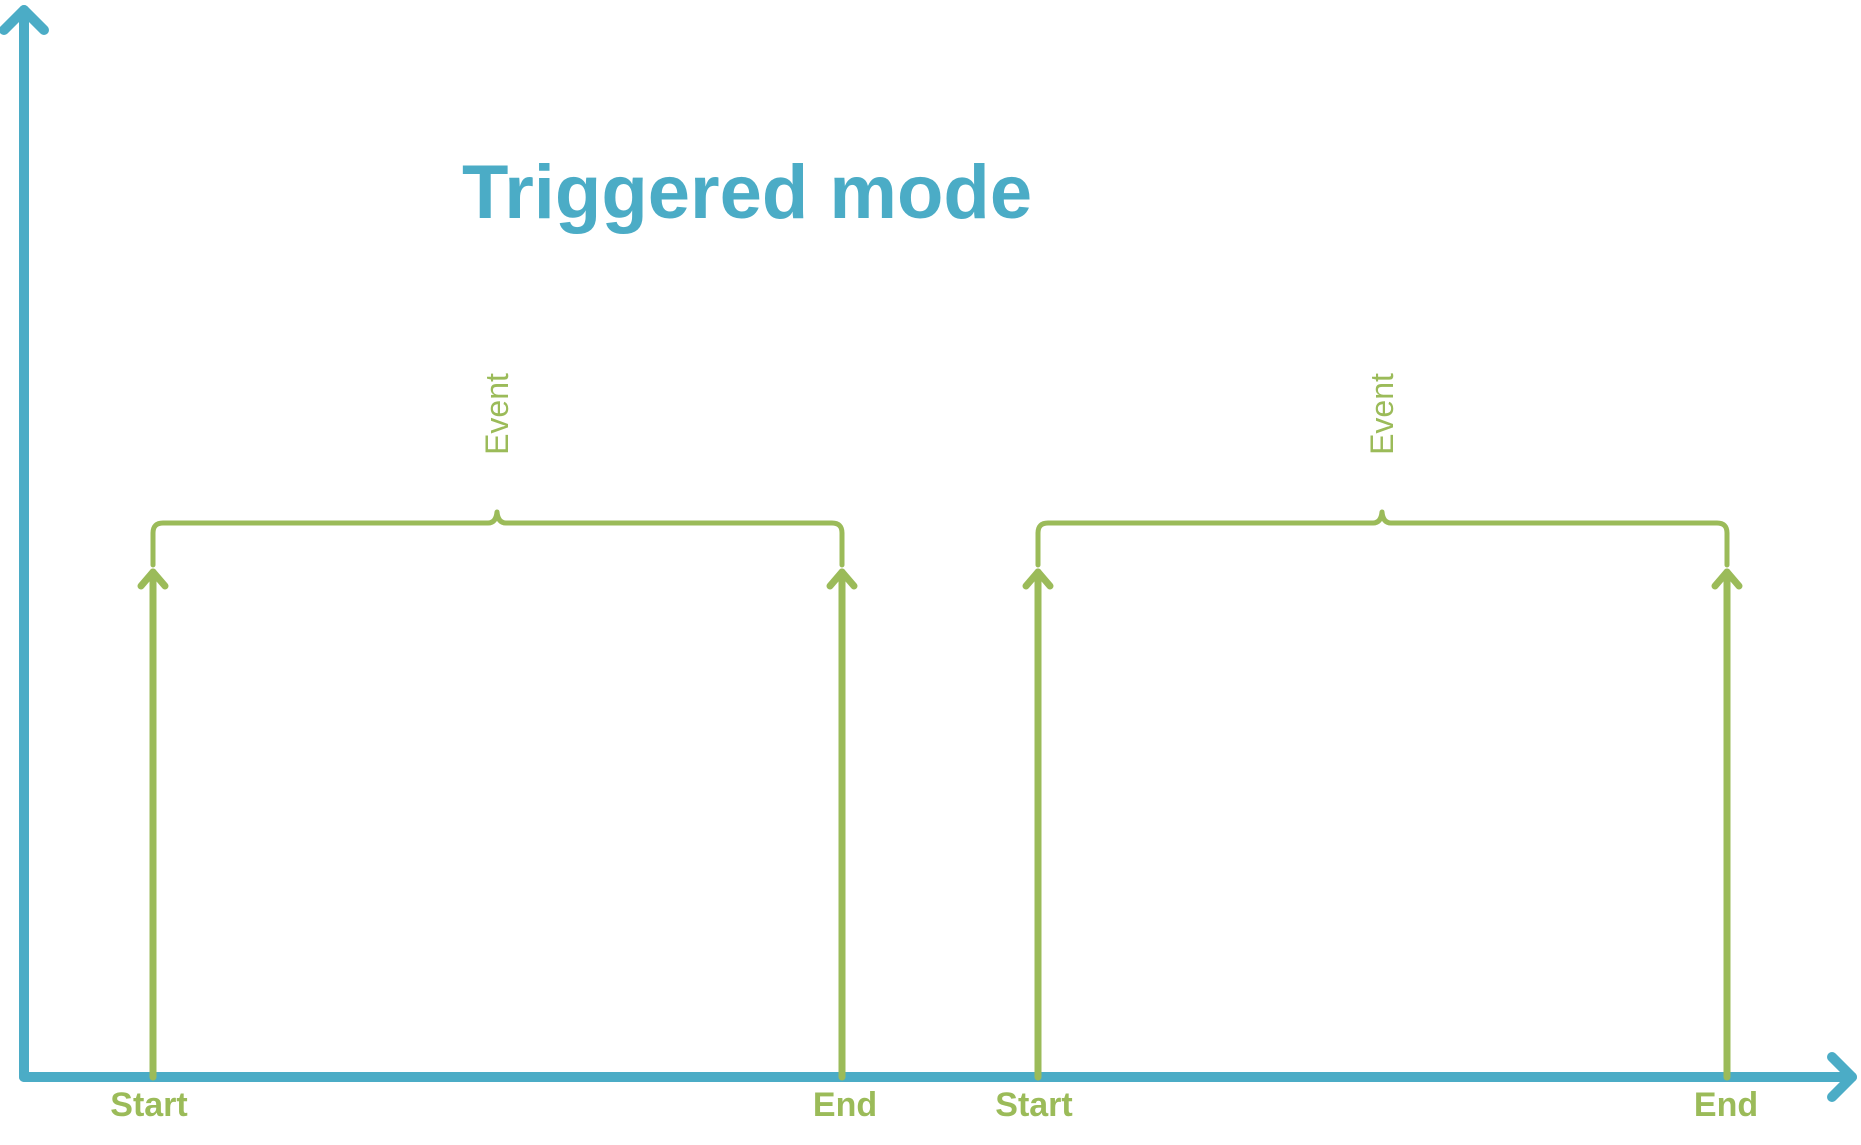  Describe the element at coordinates (497, 414) in the screenshot. I see `event-label-1: Event` at that location.